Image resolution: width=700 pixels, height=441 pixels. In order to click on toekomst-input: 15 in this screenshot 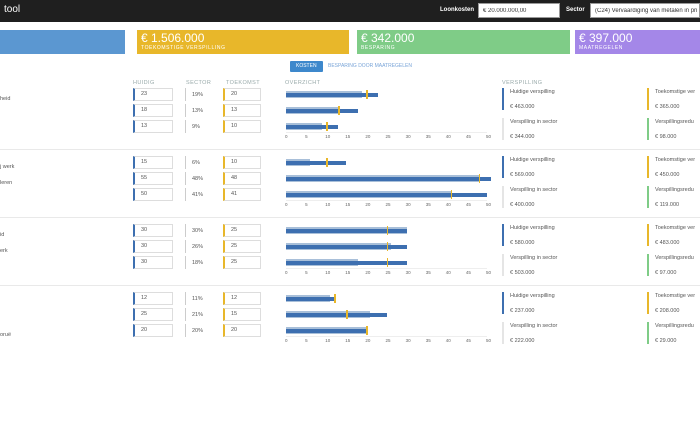, I will do `click(242, 314)`.